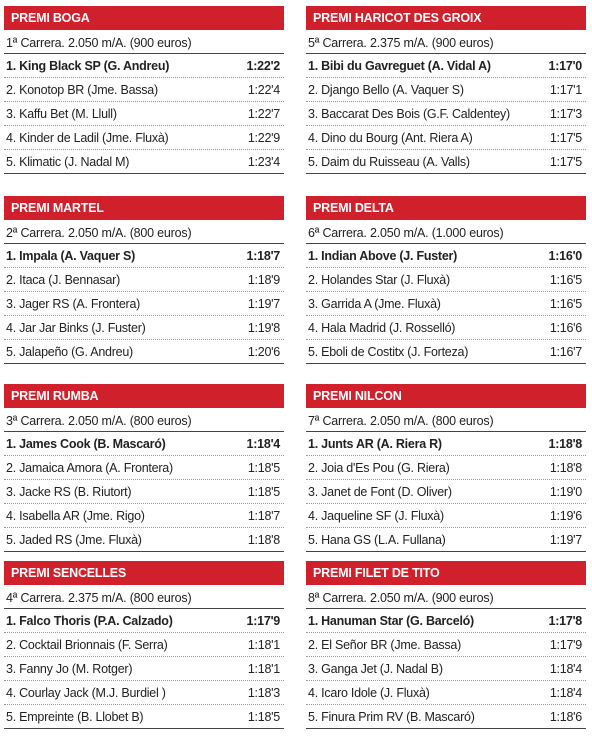  Describe the element at coordinates (144, 42) in the screenshot. I see `race-subtitle: 1ª Carrera. 2.050 m/A. (900 euros)` at that location.